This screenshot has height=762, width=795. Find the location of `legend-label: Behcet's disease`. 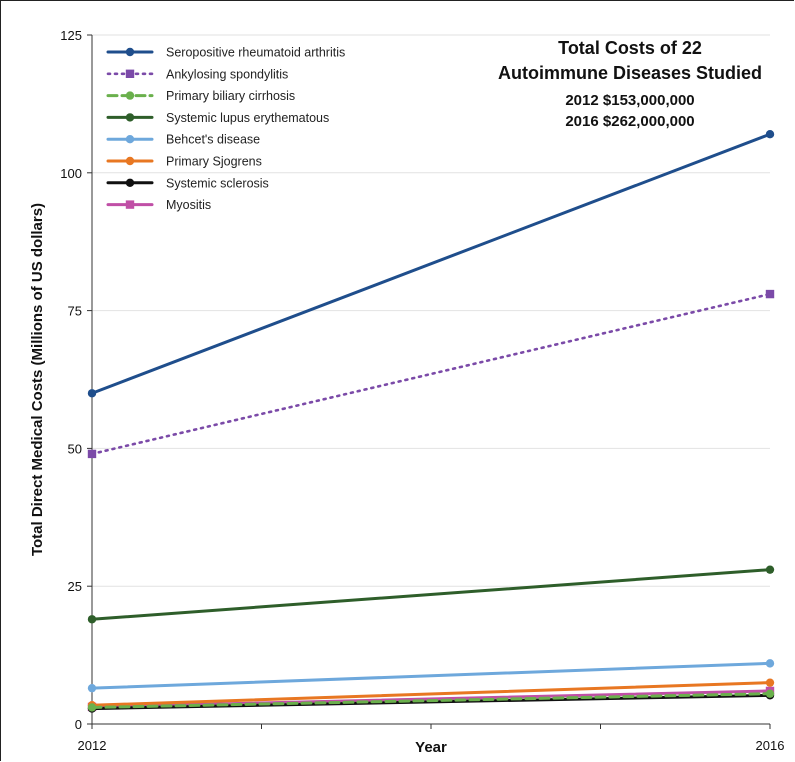

legend-label: Behcet's disease is located at coordinates (213, 140).